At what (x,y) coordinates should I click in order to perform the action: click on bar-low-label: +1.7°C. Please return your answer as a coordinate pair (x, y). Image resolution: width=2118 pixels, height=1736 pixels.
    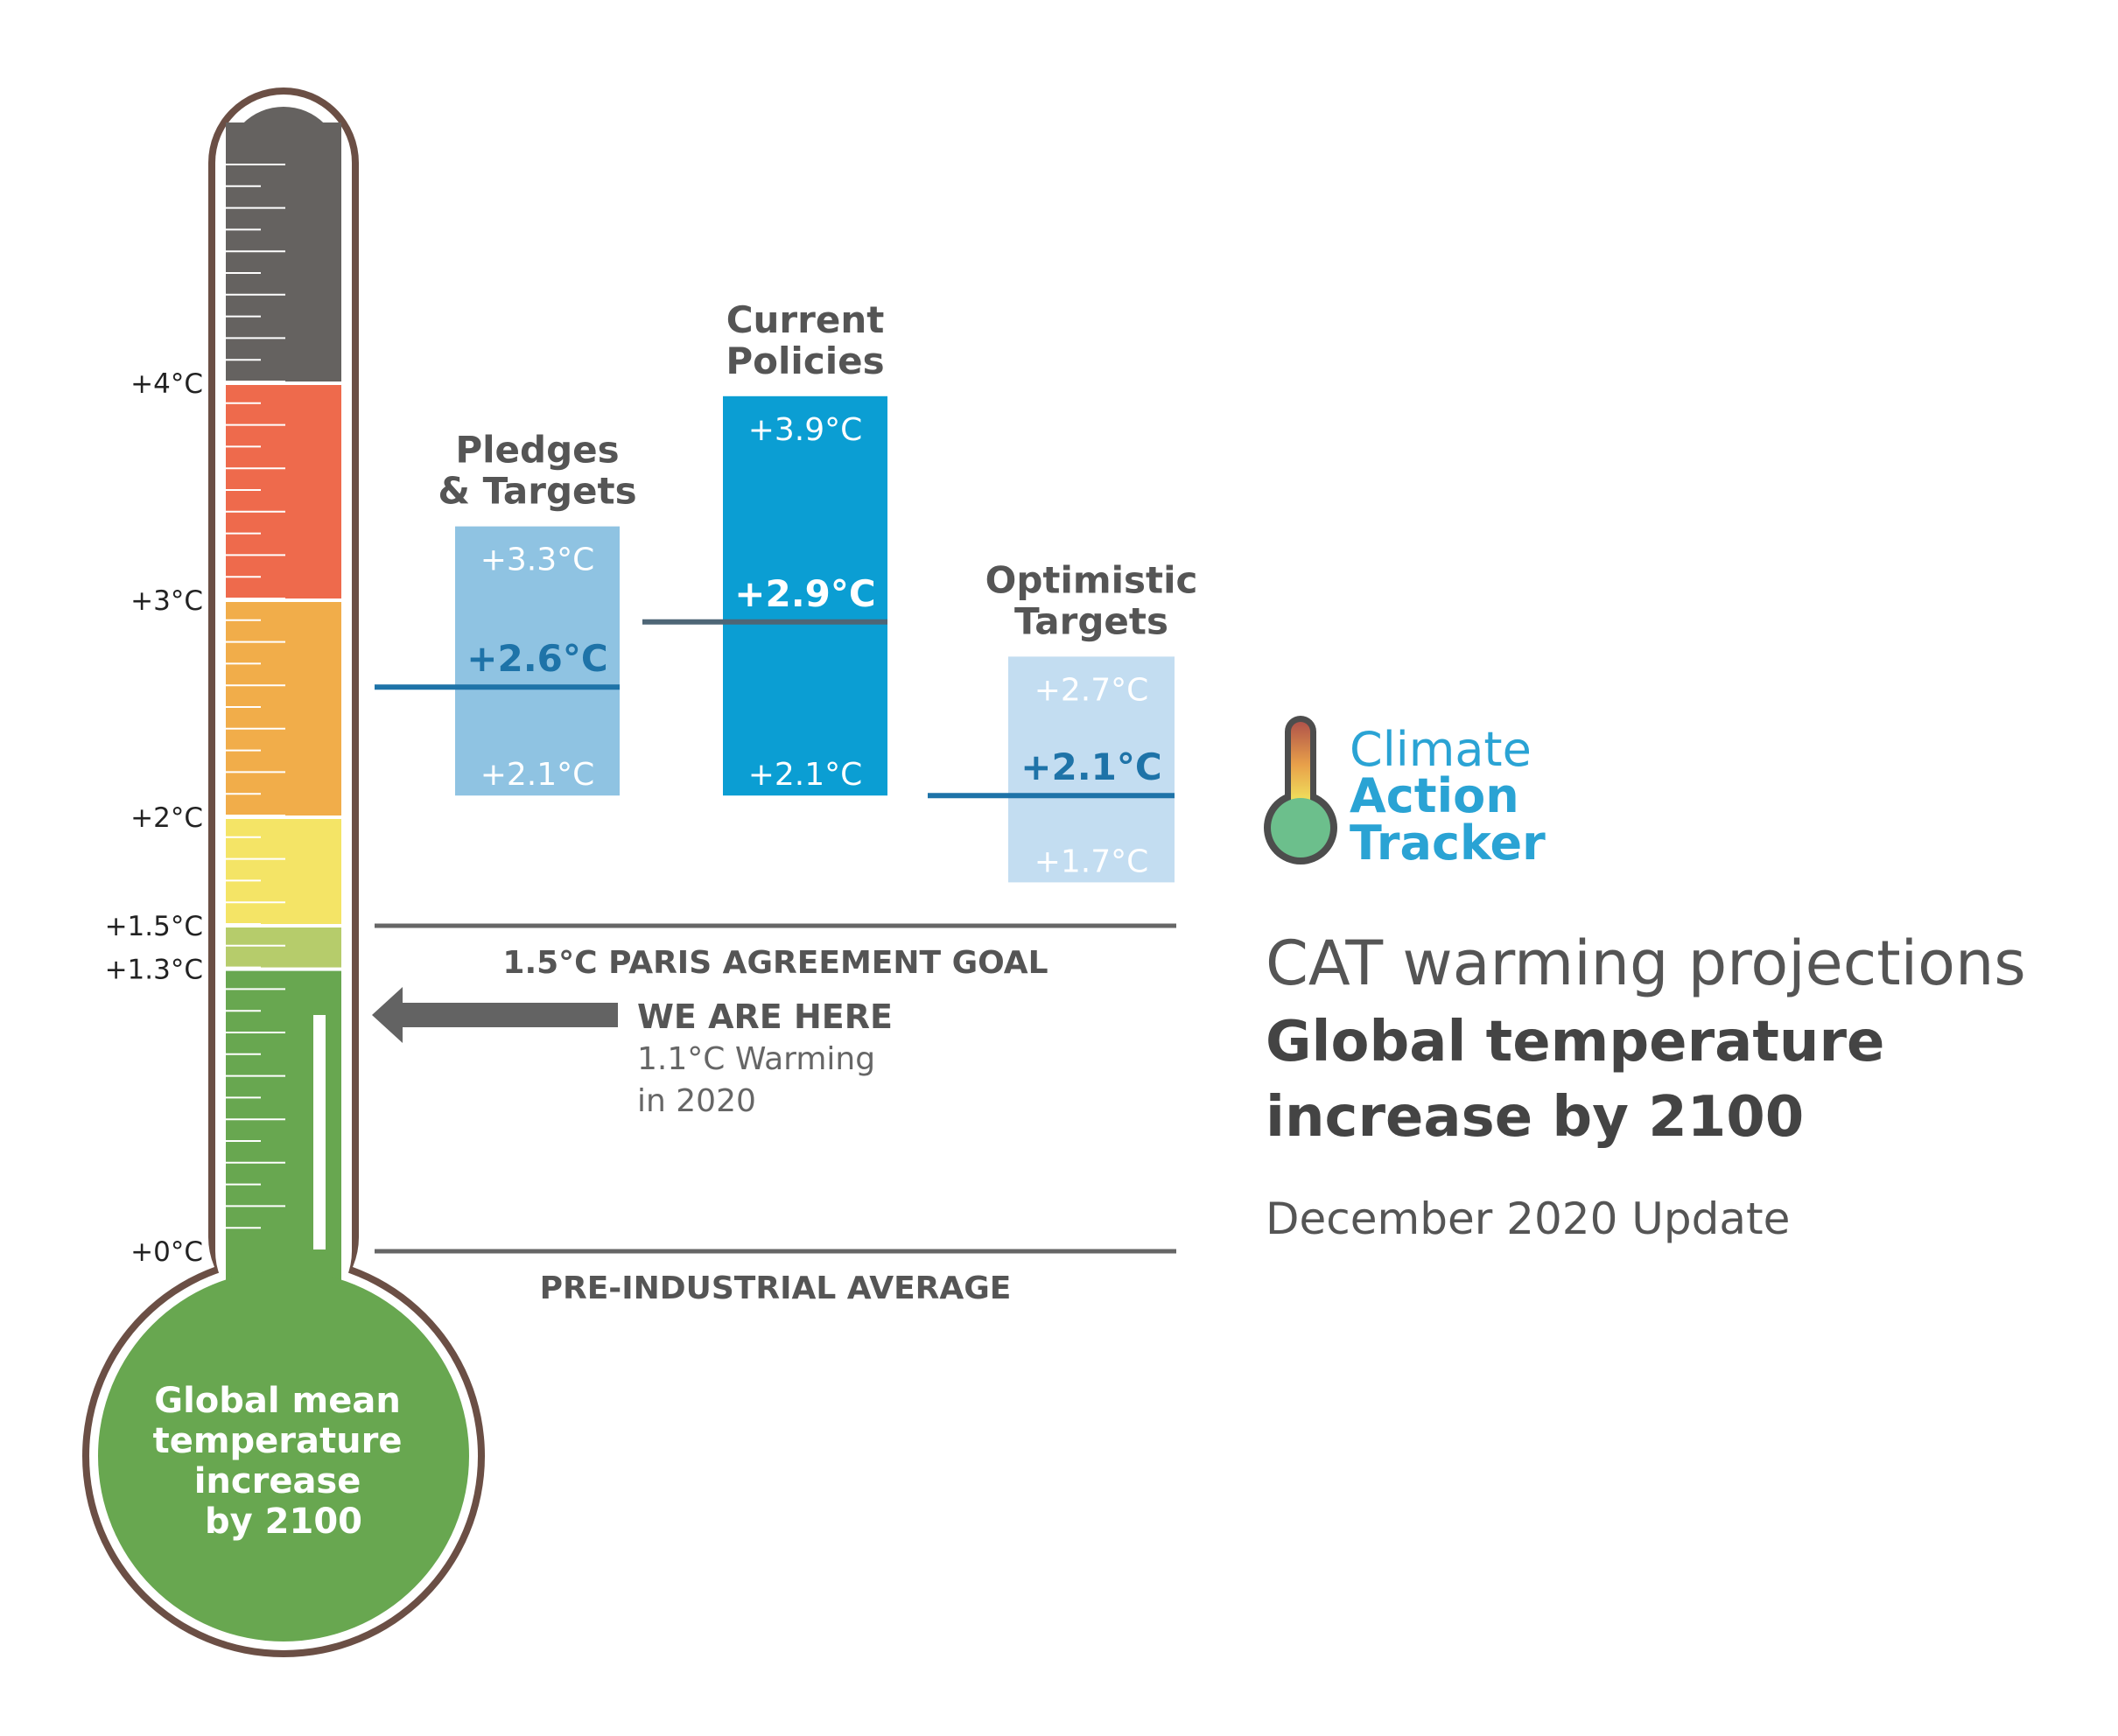
    Looking at the image, I should click on (1091, 861).